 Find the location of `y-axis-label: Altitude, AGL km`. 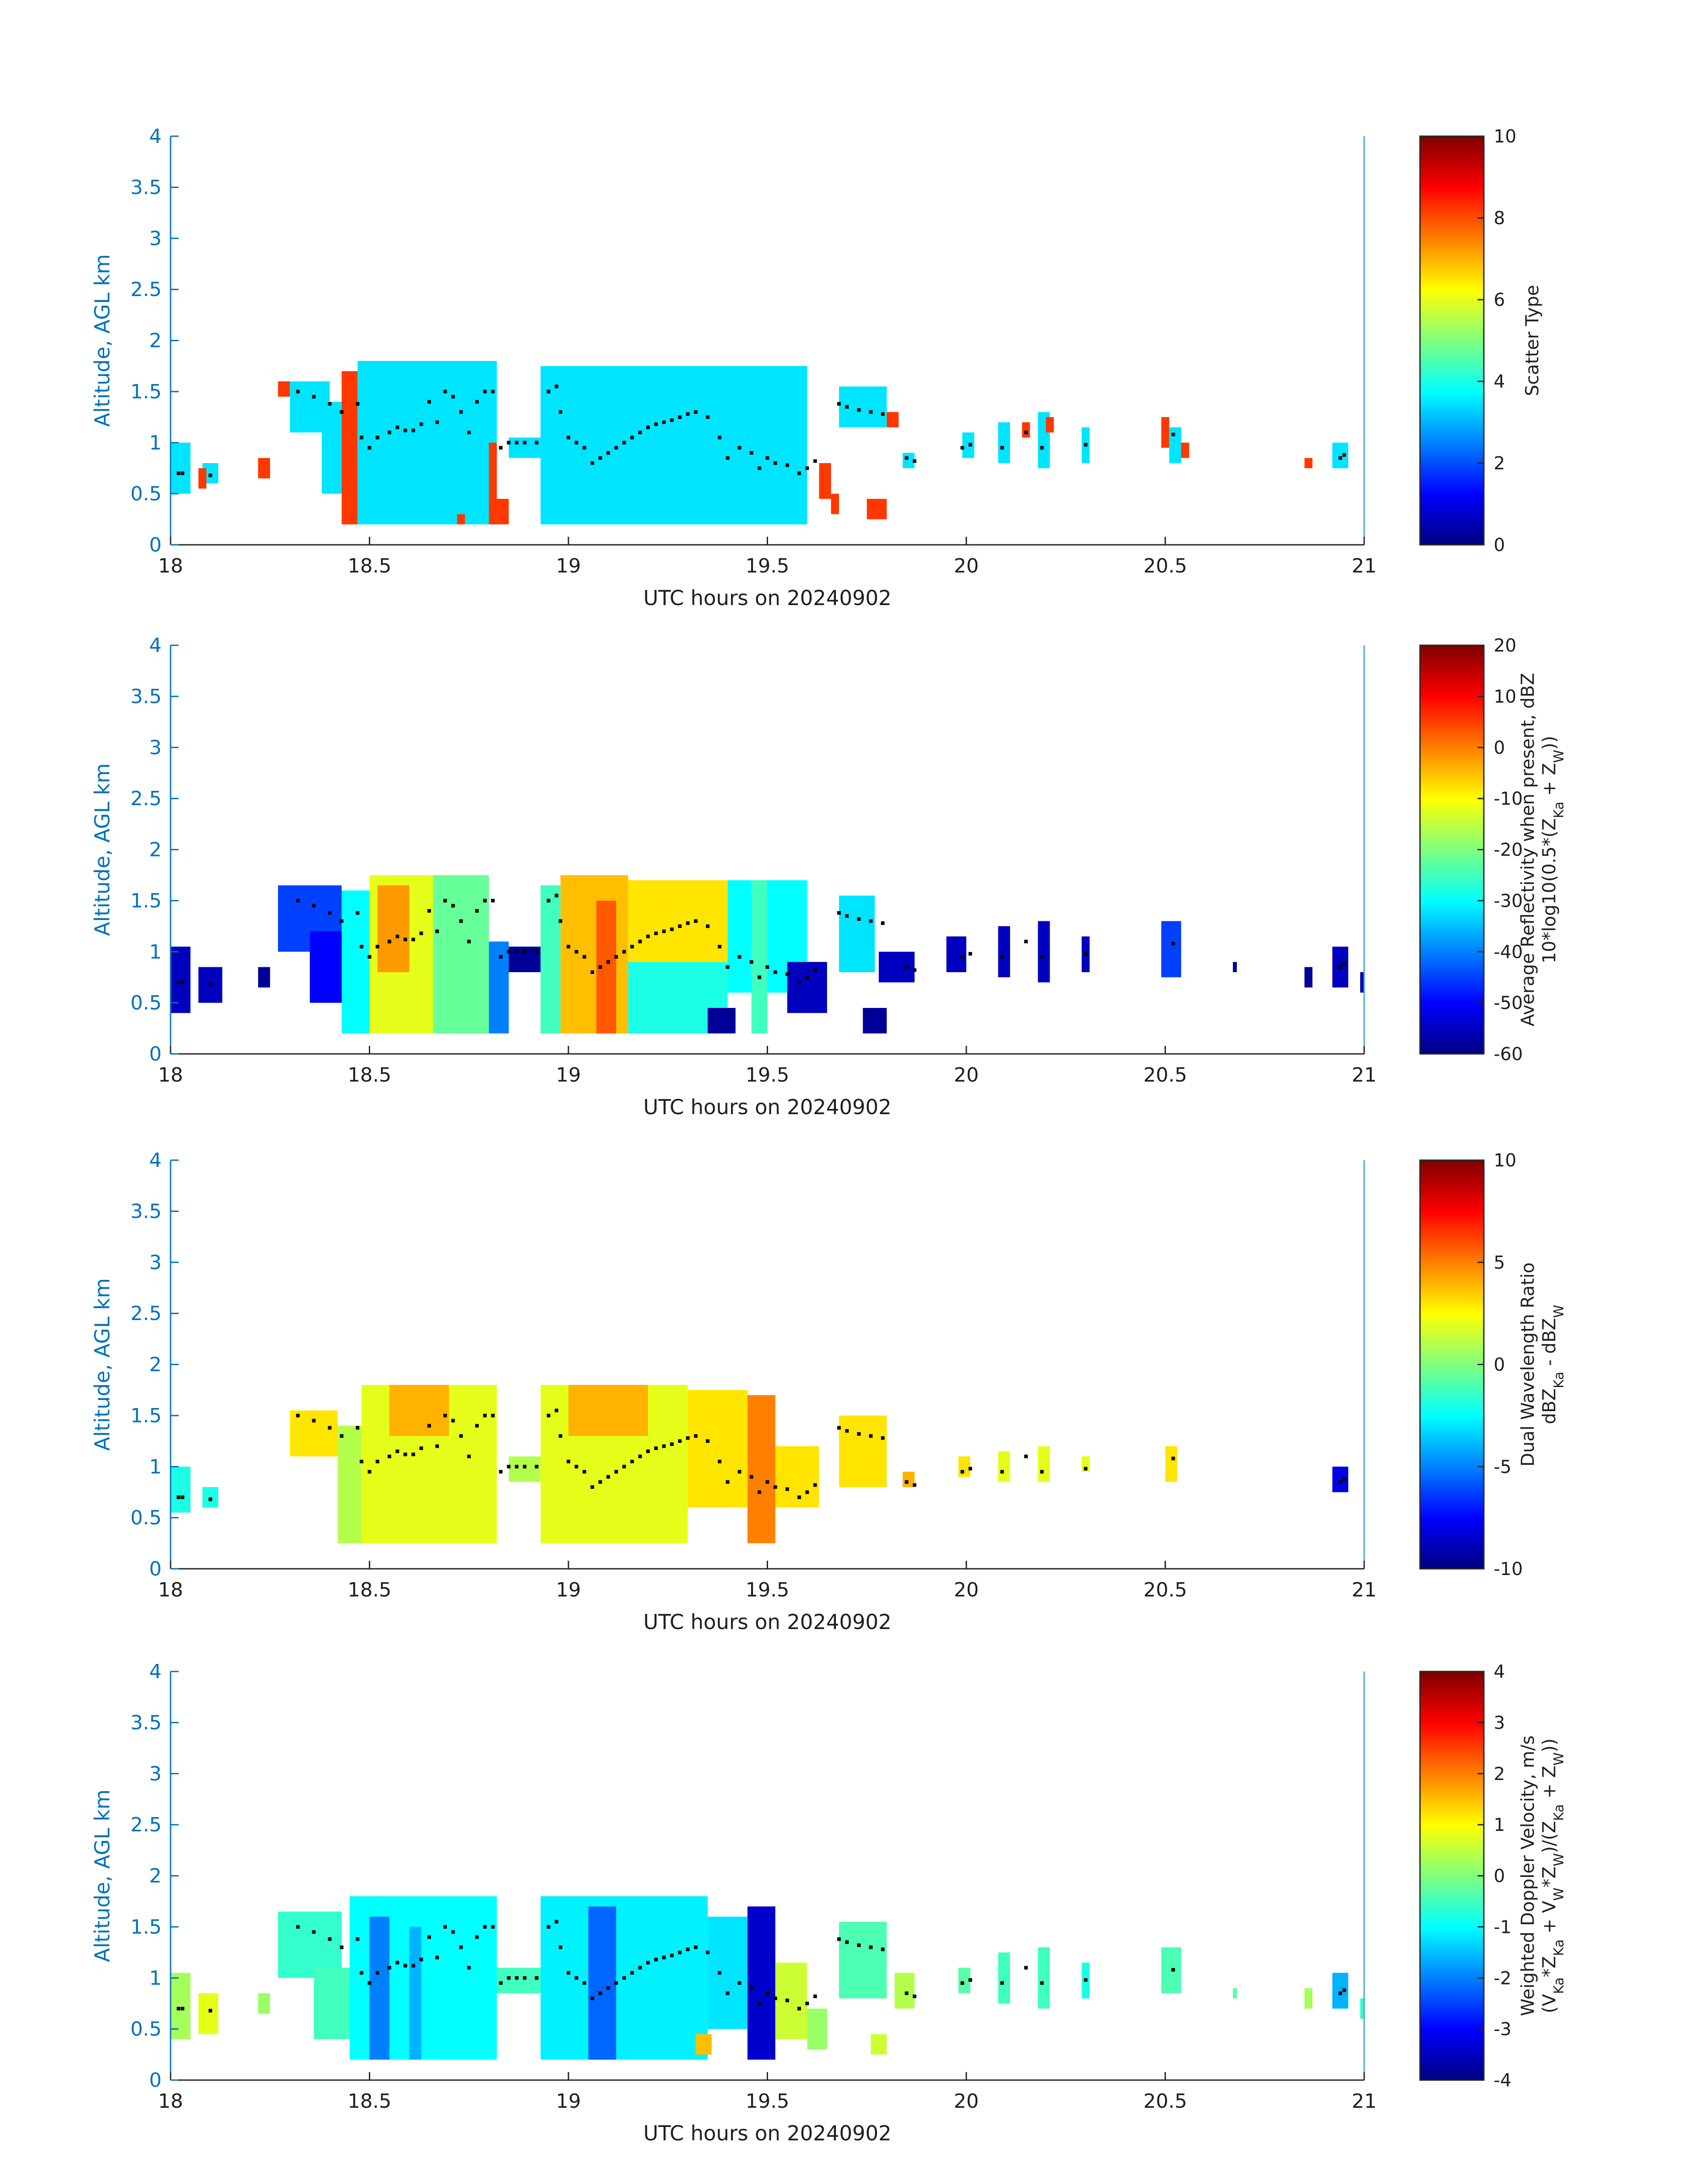

y-axis-label: Altitude, AGL km is located at coordinates (102, 849).